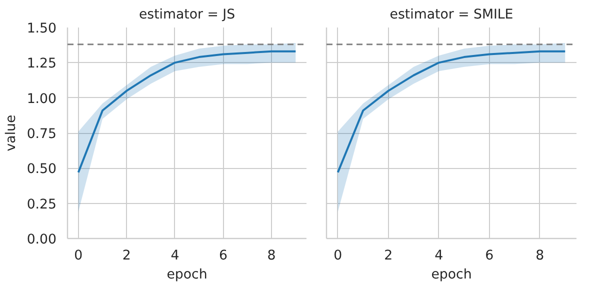 The width and height of the screenshot is (590, 290). What do you see at coordinates (41, 64) in the screenshot?
I see `y-tick-label: 1.25` at bounding box center [41, 64].